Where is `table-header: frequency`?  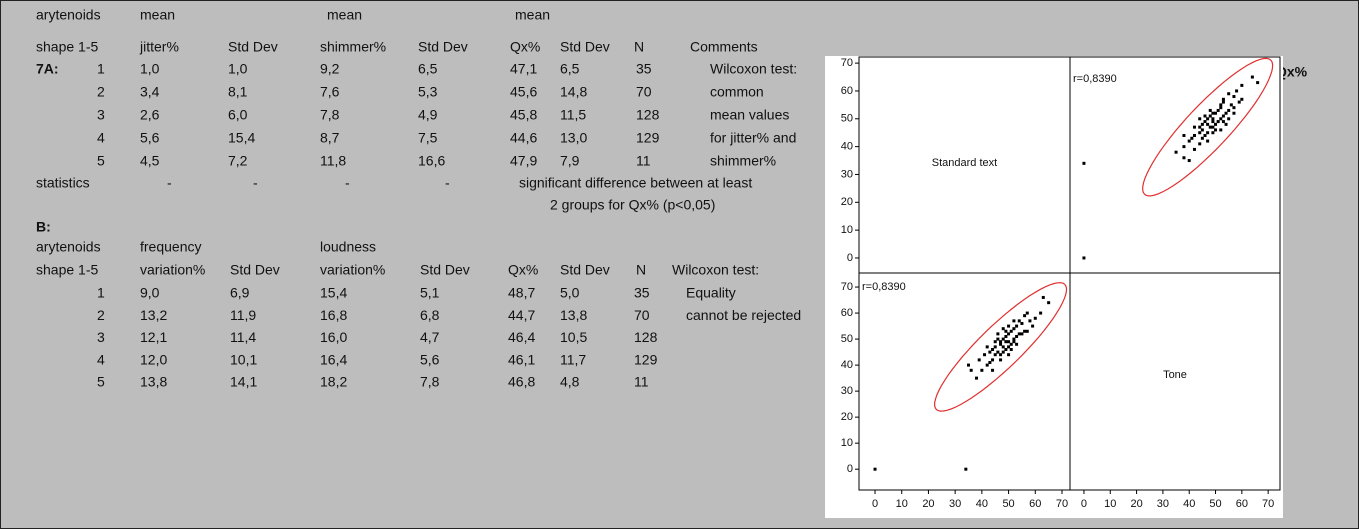 table-header: frequency is located at coordinates (170, 247).